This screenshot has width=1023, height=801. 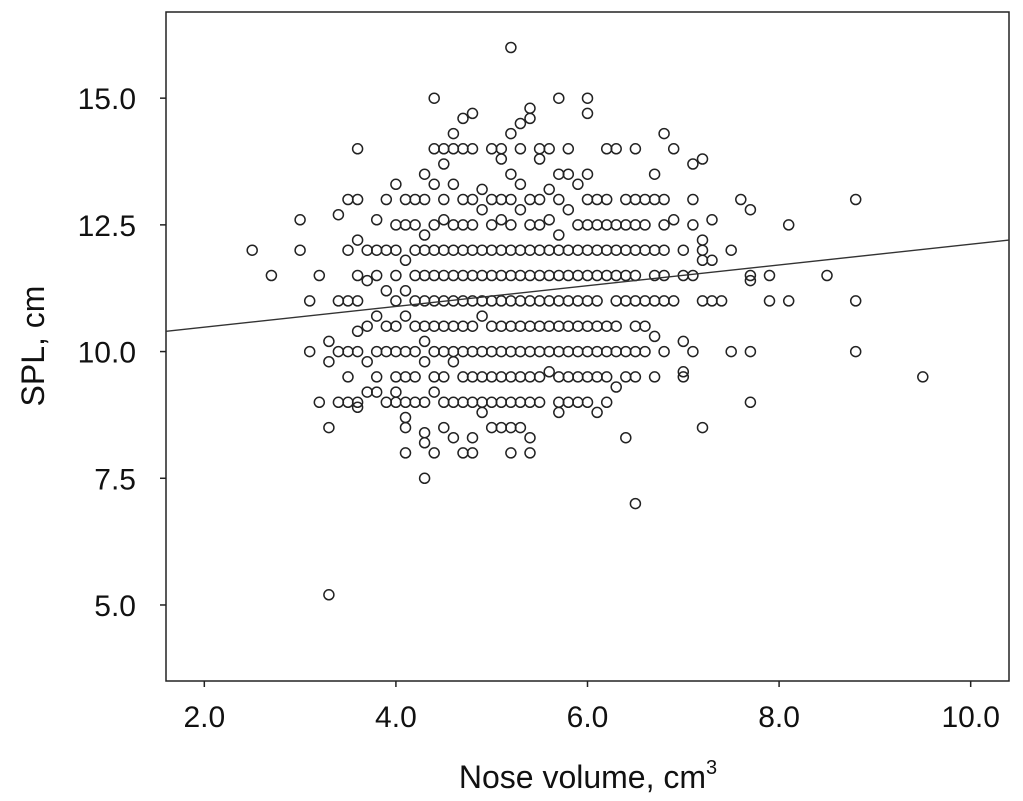 I want to click on x-tick-label: 2.0, so click(x=204, y=717).